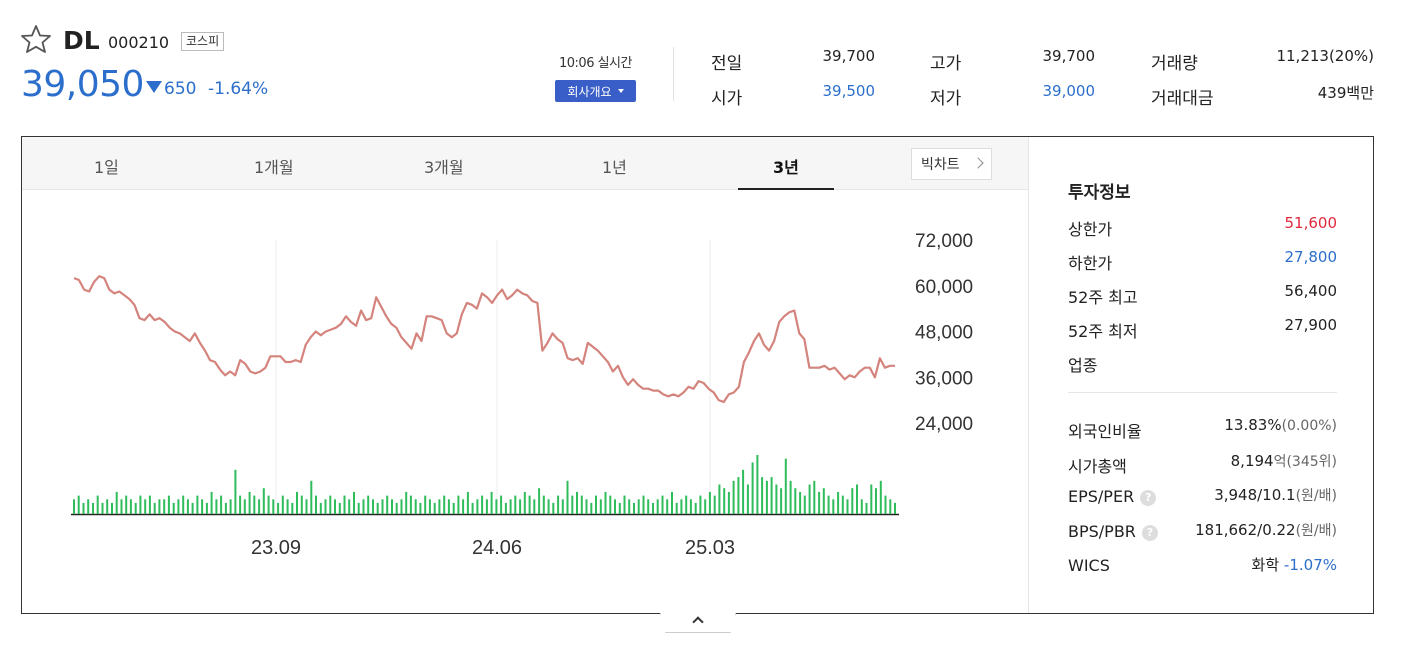 The image size is (1402, 650). What do you see at coordinates (1090, 229) in the screenshot?
I see `investment-label: 상한가` at bounding box center [1090, 229].